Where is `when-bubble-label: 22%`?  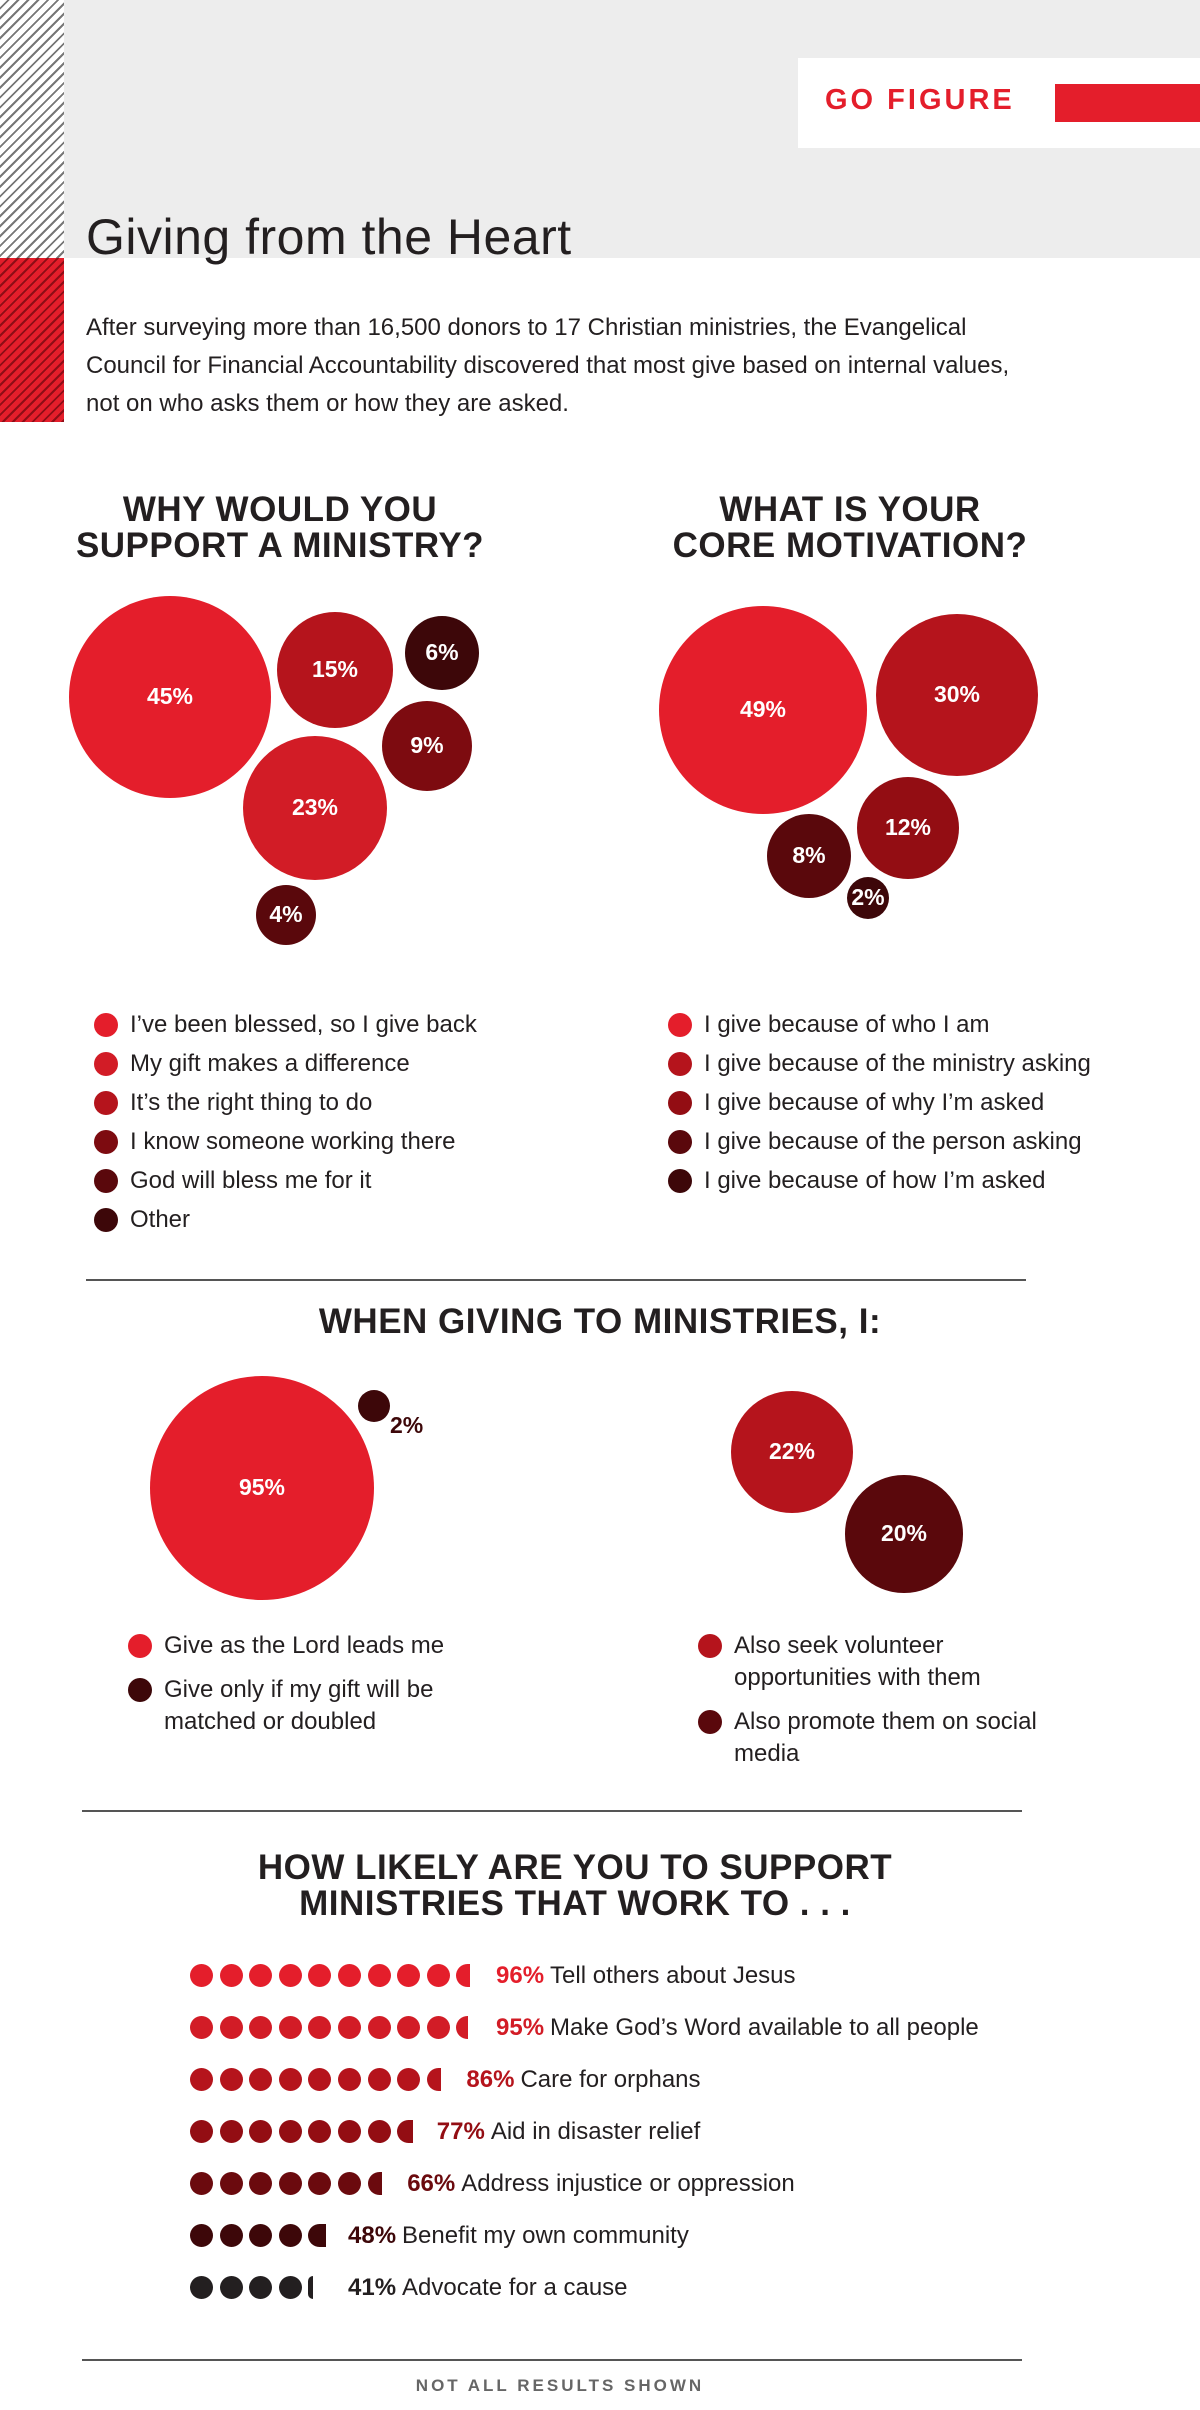 when-bubble-label: 22% is located at coordinates (791, 1451).